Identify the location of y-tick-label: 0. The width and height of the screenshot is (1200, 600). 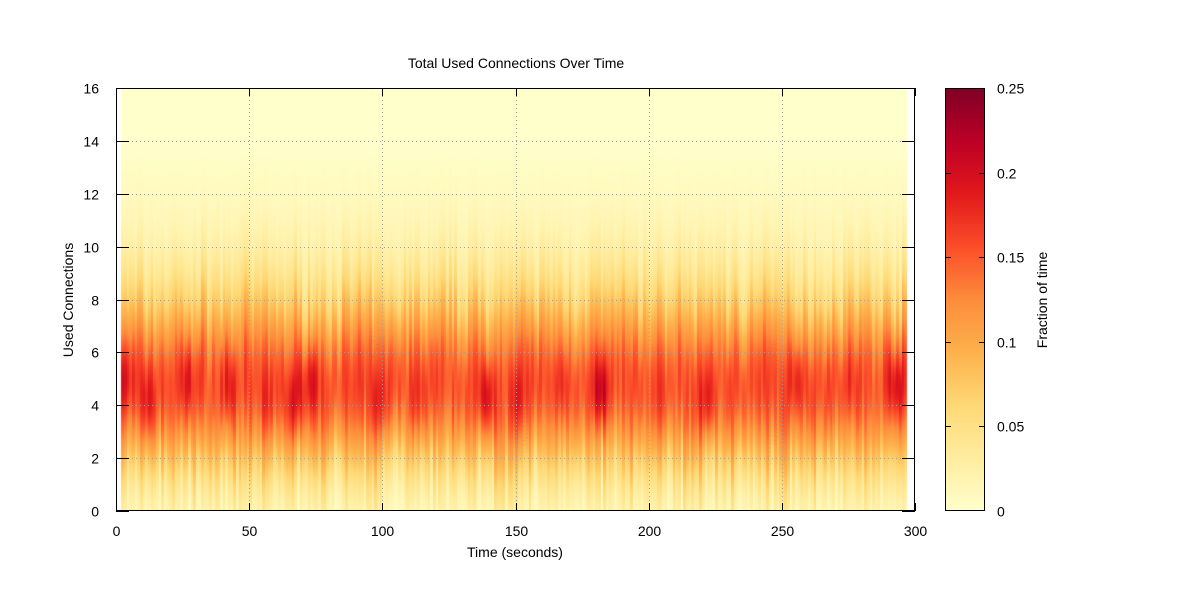
(95, 512).